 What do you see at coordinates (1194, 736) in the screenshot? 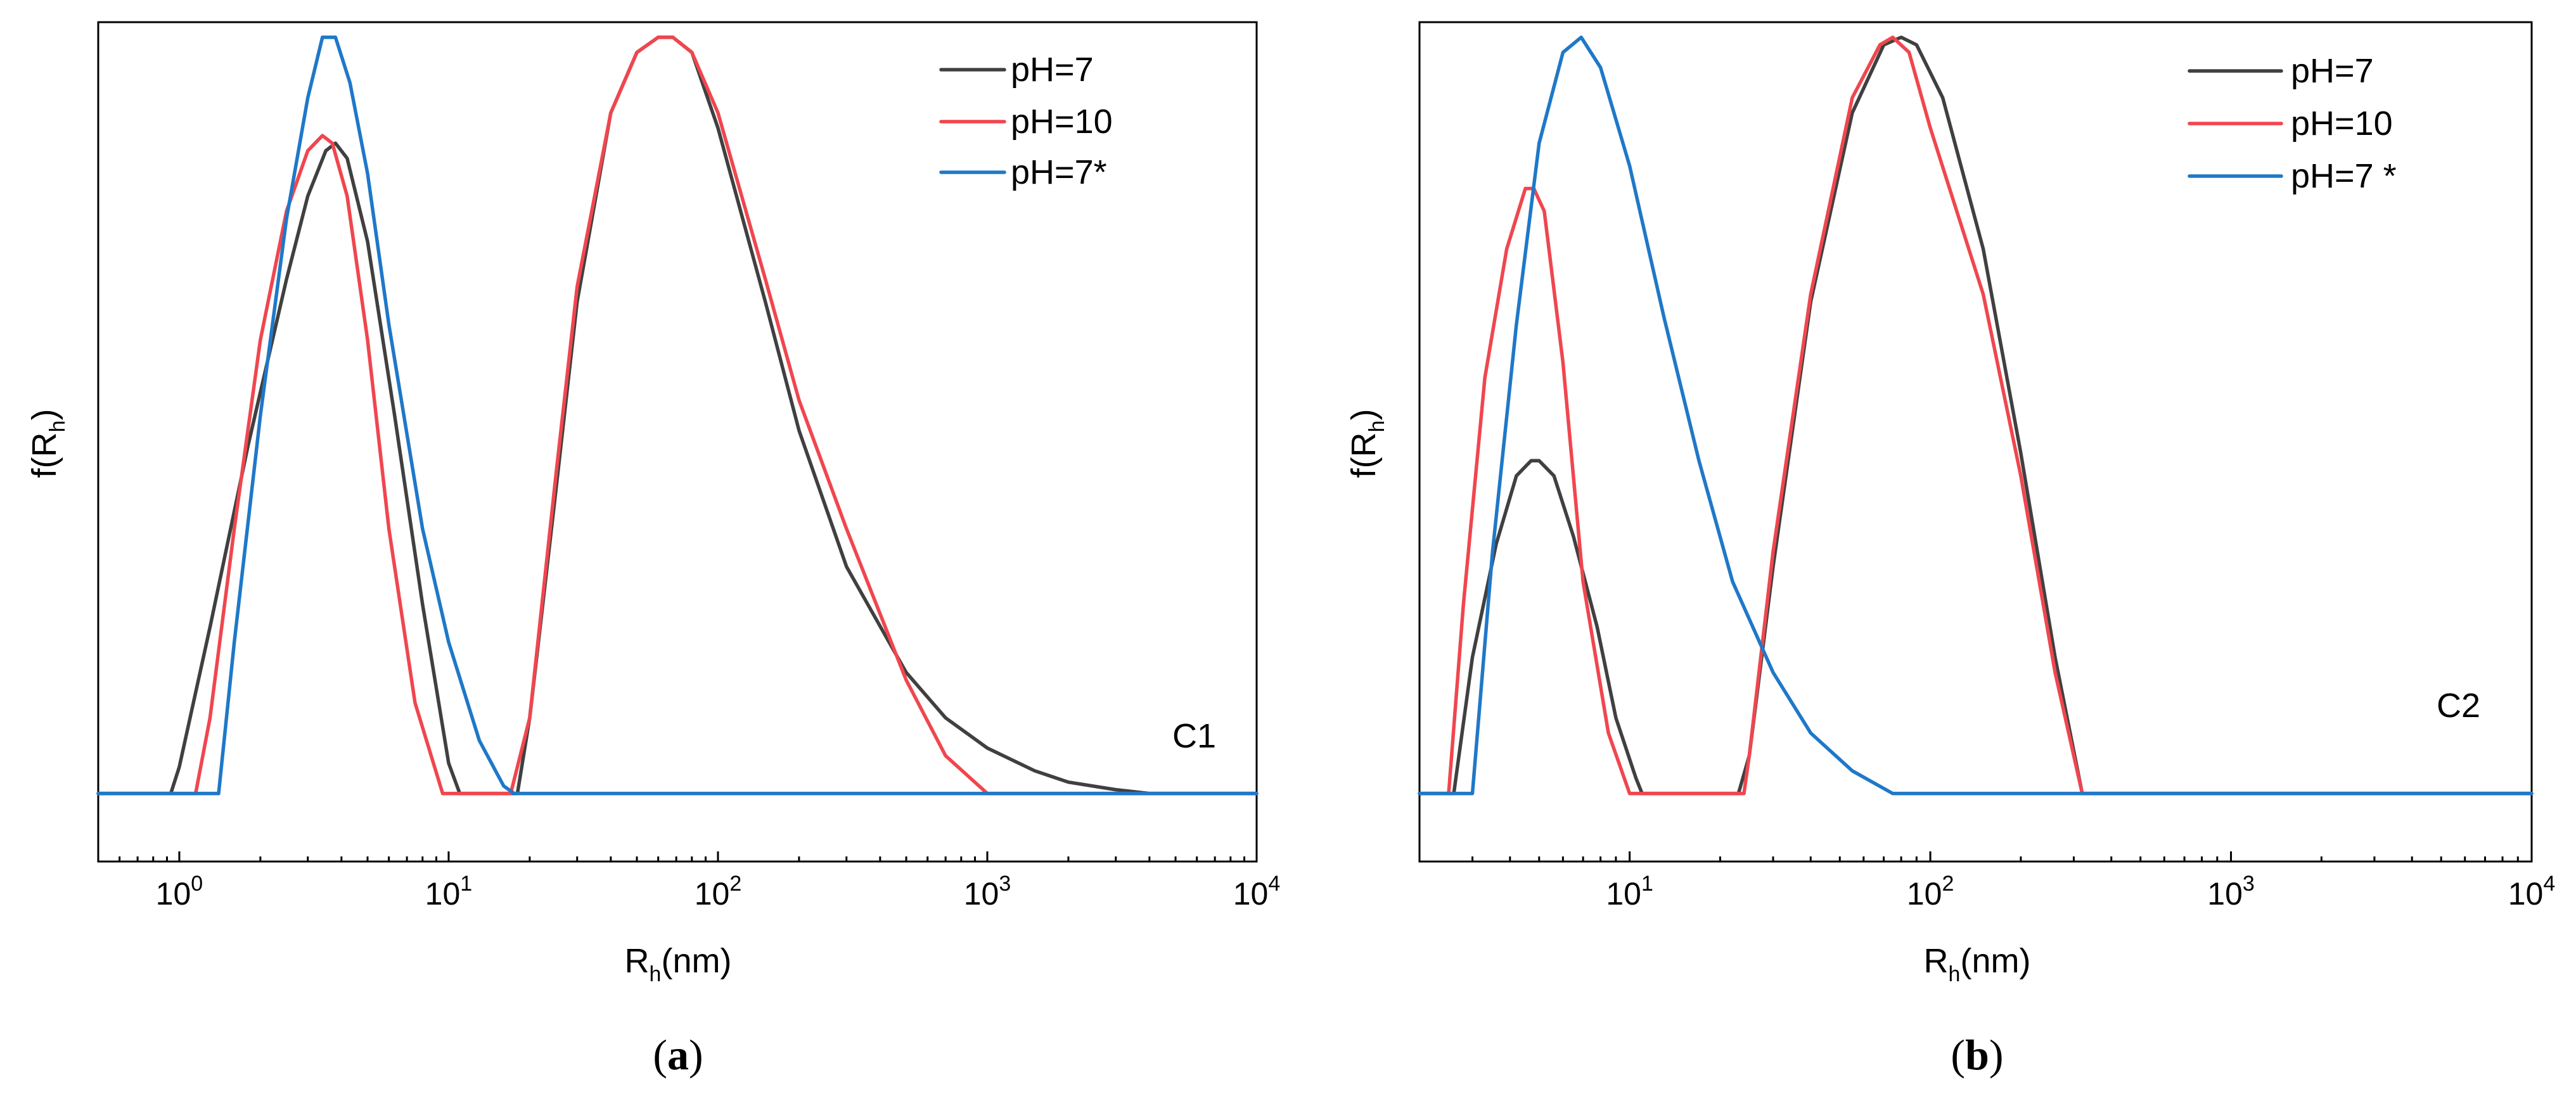
I see `corner-label: C1` at bounding box center [1194, 736].